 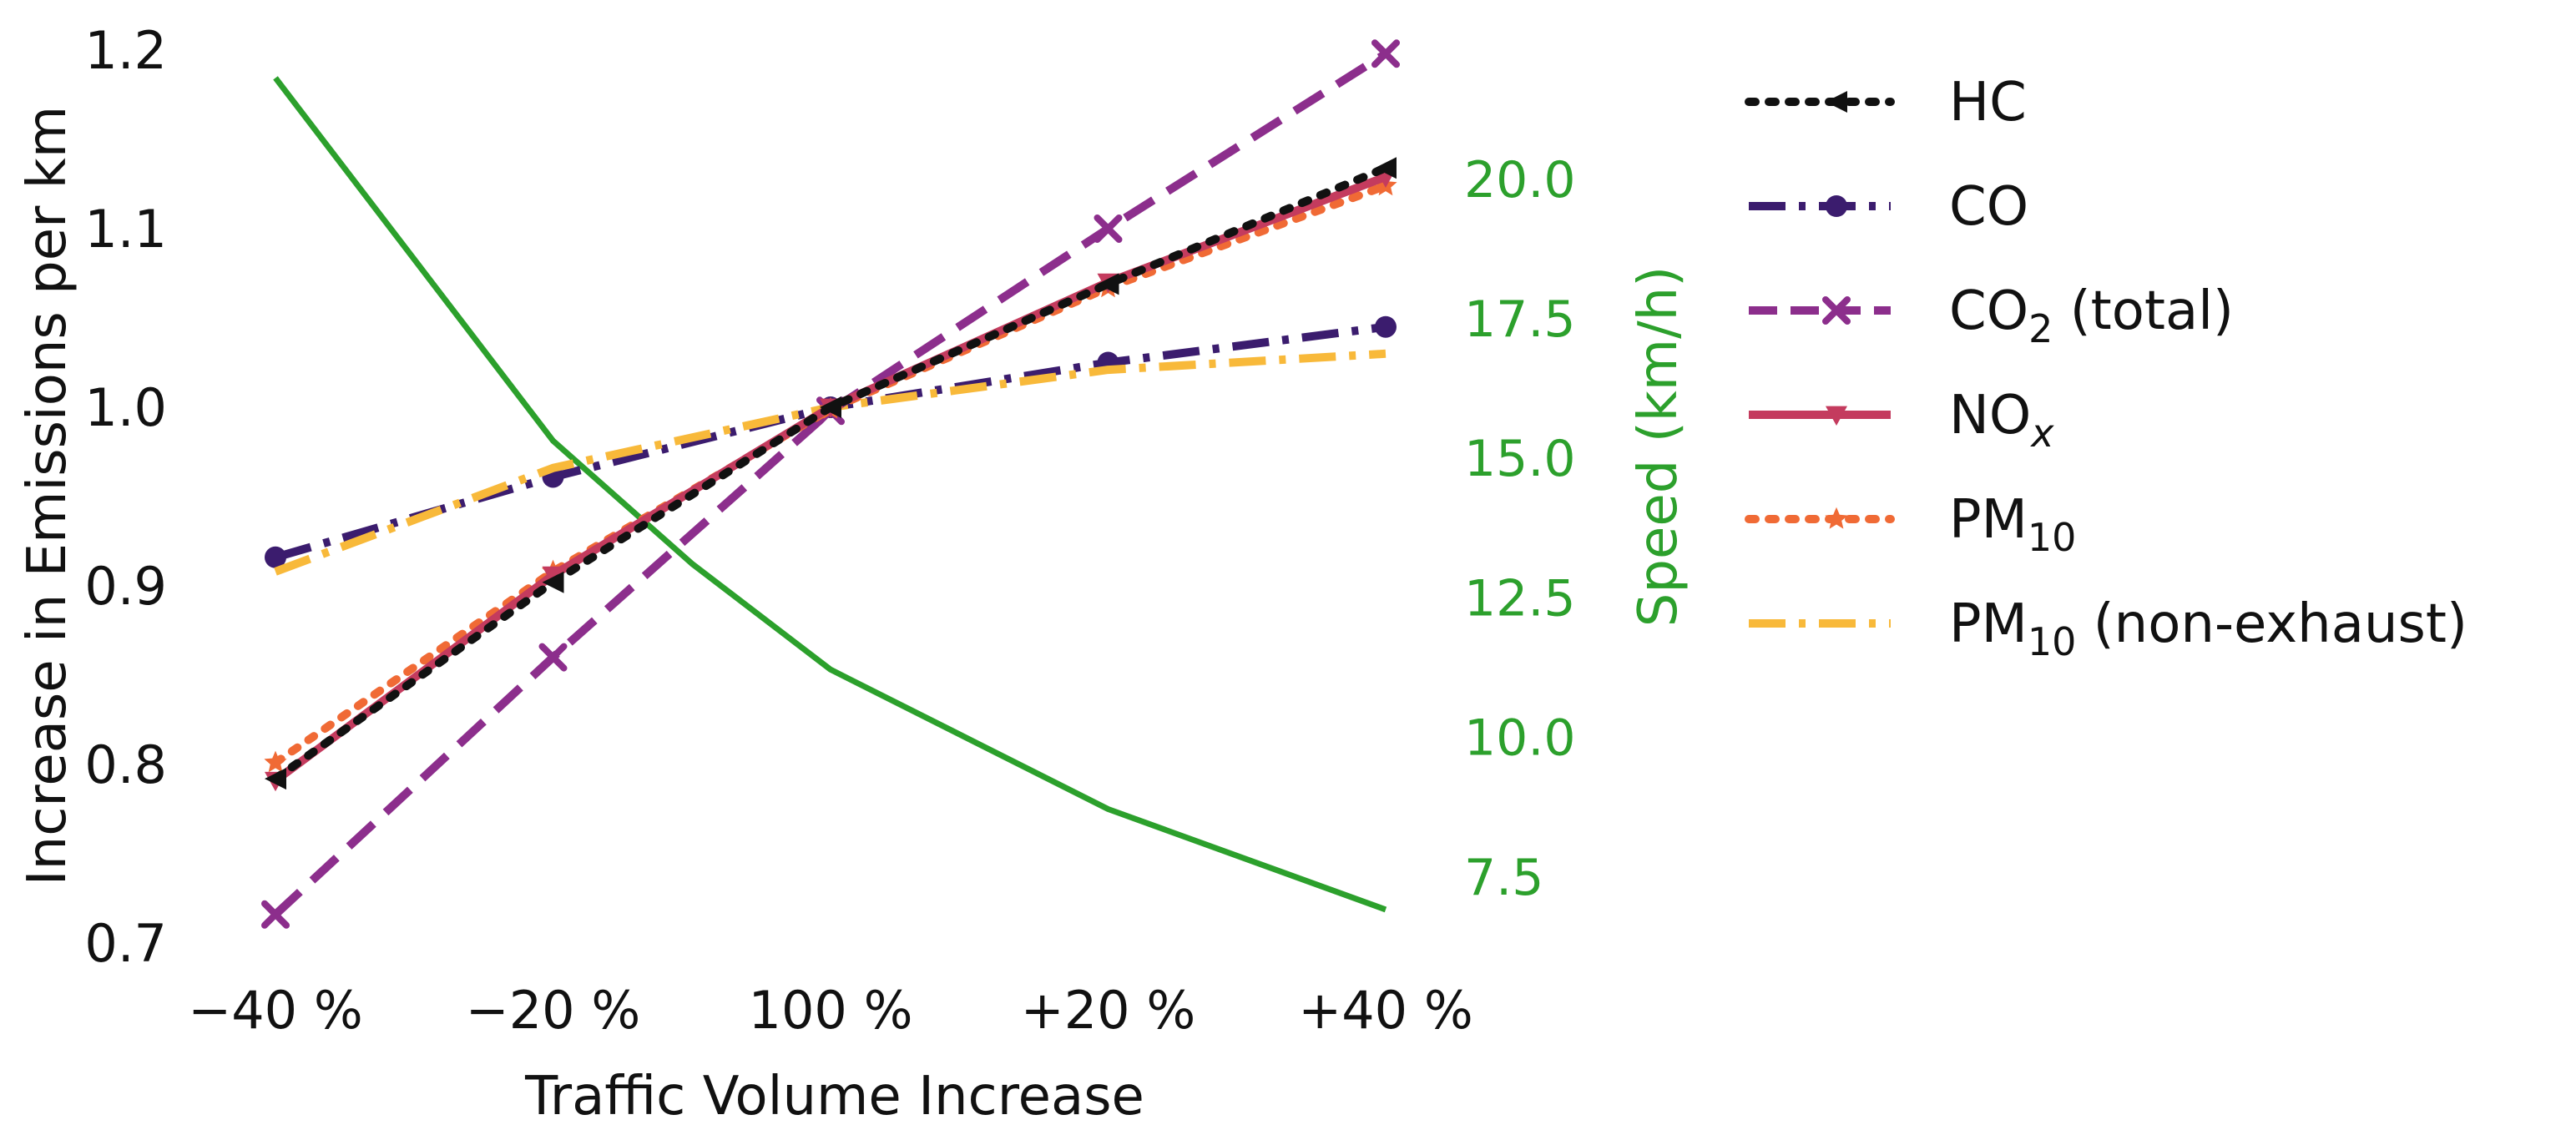 What do you see at coordinates (1520, 598) in the screenshot?
I see `y2-tick-label: 12.5` at bounding box center [1520, 598].